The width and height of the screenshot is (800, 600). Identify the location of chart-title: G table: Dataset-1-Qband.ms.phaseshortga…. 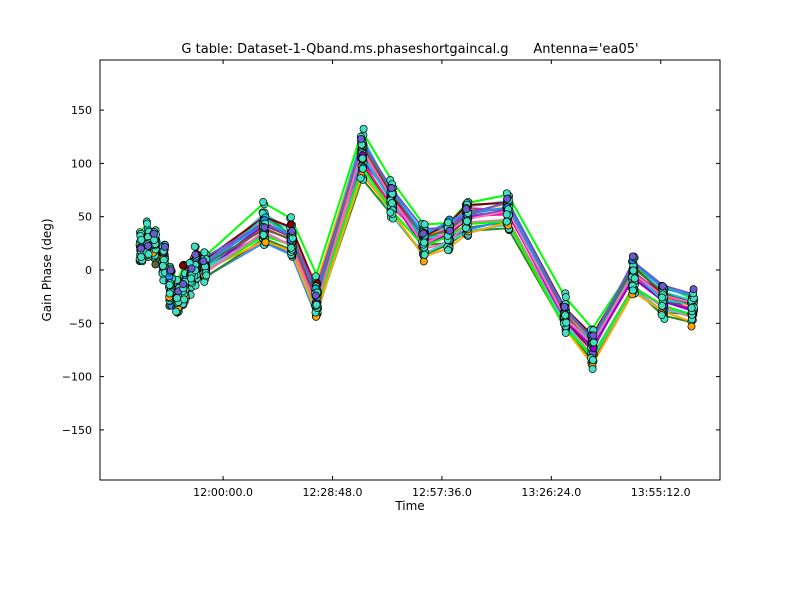
(409, 49).